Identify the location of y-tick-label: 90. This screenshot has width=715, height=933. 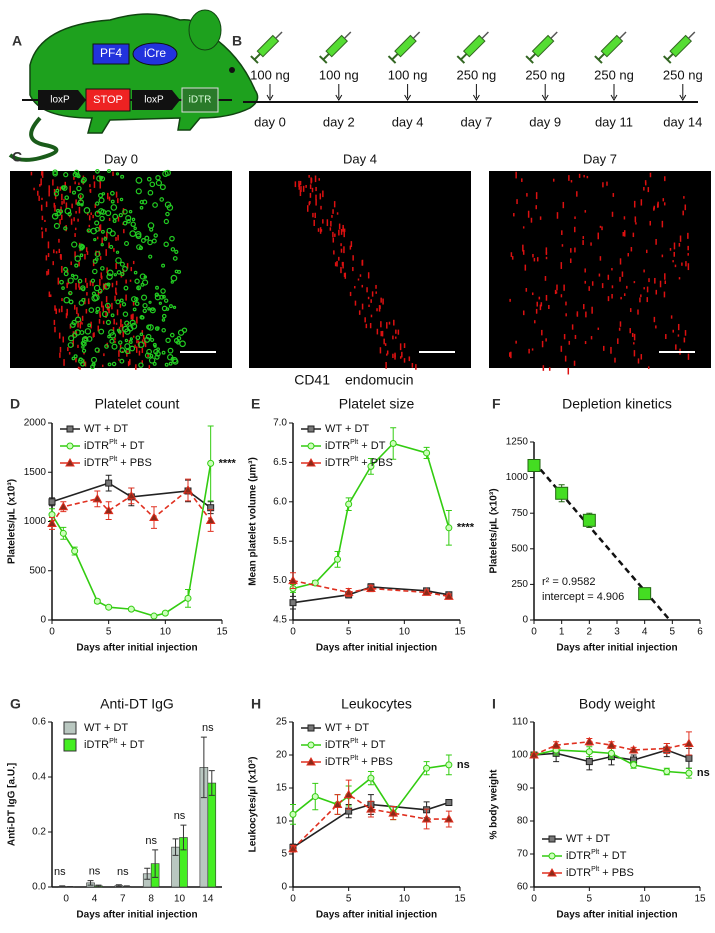
(523, 788).